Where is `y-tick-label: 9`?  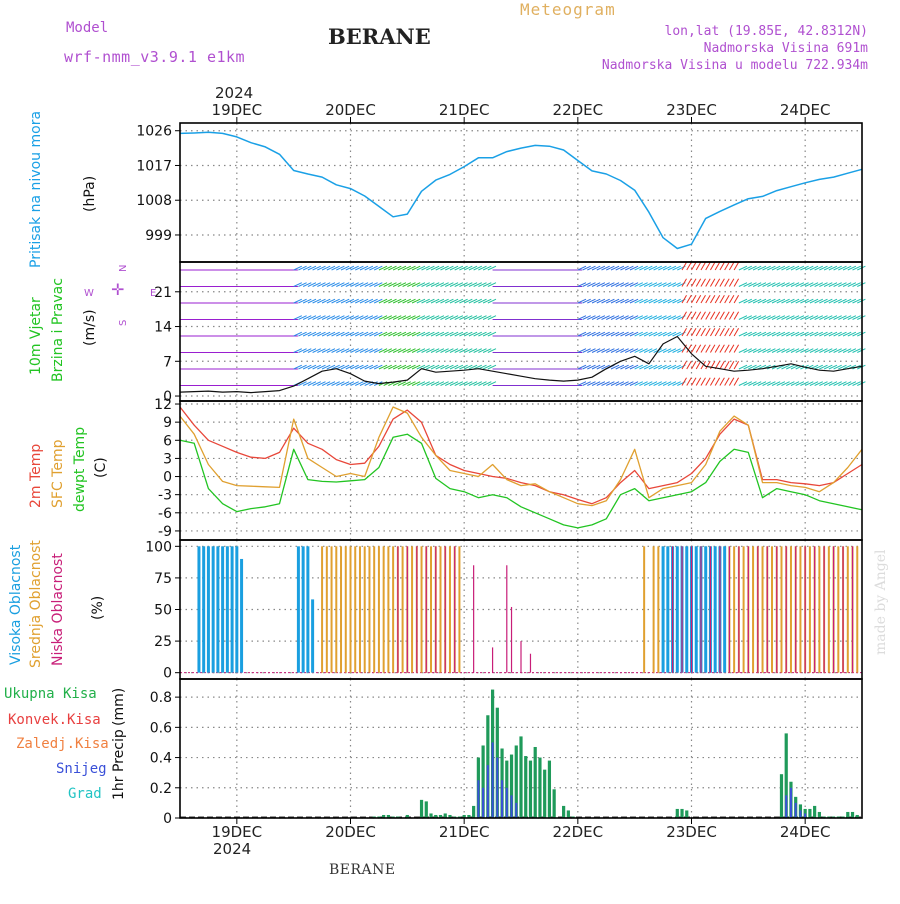
y-tick-label: 9 is located at coordinates (167, 423).